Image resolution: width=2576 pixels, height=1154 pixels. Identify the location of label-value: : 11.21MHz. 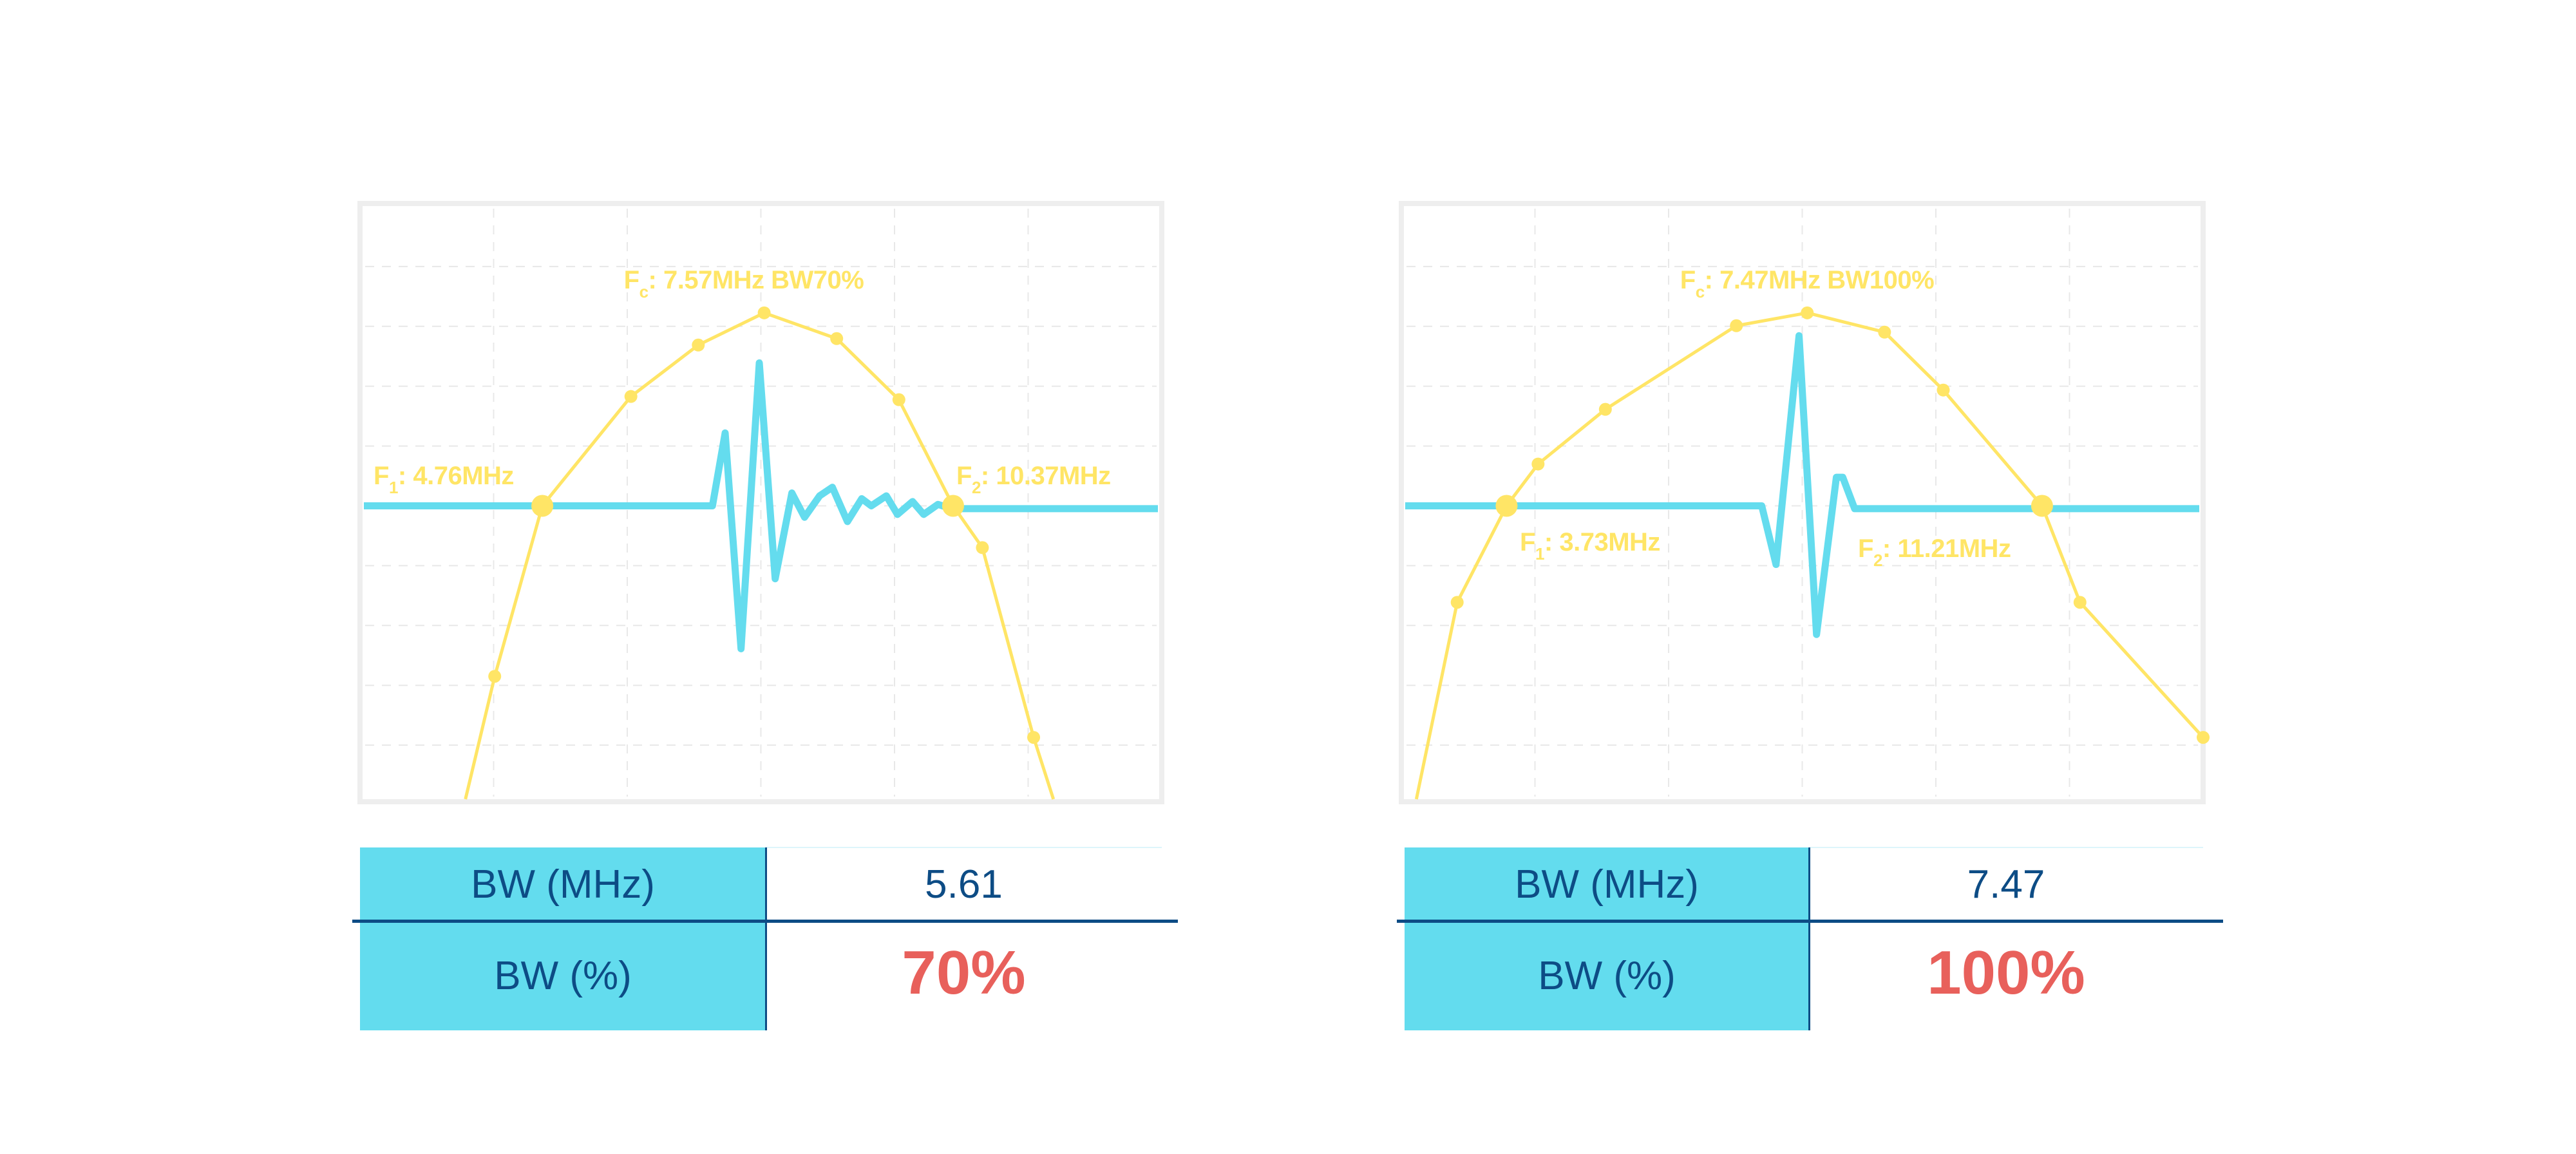
(1946, 548).